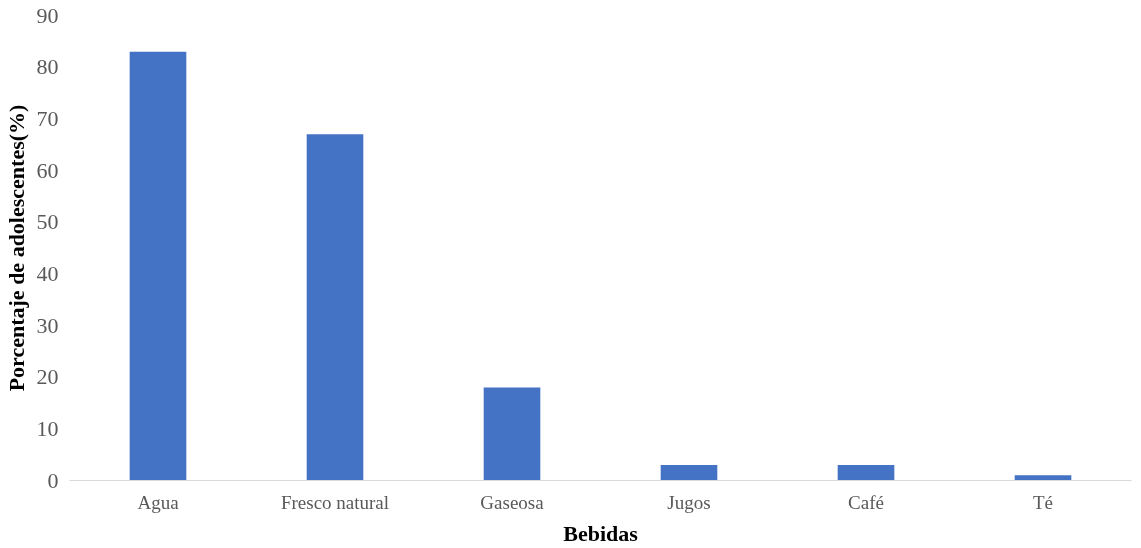  What do you see at coordinates (47, 428) in the screenshot?
I see `y-tick-label: 10` at bounding box center [47, 428].